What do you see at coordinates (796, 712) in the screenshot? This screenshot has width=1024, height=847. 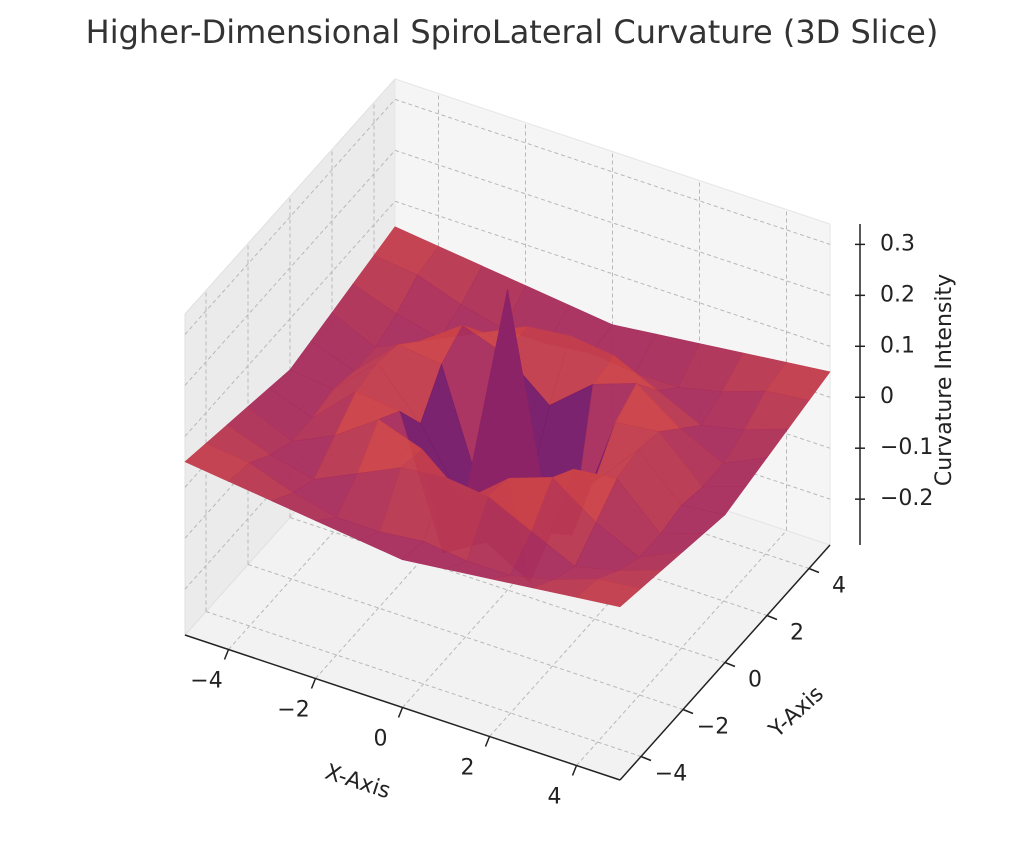 I see `y-axis-label: Y-Axis` at bounding box center [796, 712].